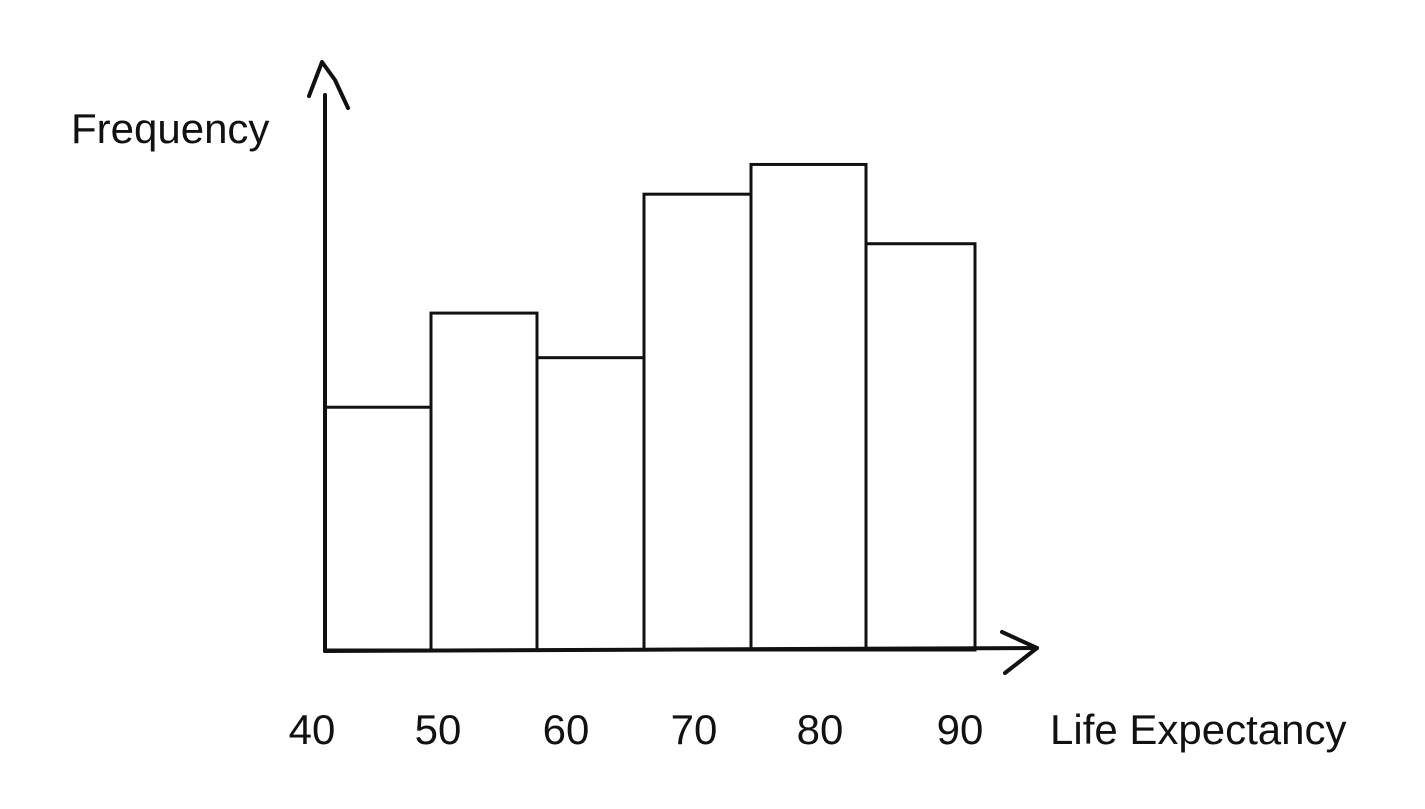 This screenshot has height=809, width=1425. What do you see at coordinates (681, 649) in the screenshot?
I see `x-axis-line` at bounding box center [681, 649].